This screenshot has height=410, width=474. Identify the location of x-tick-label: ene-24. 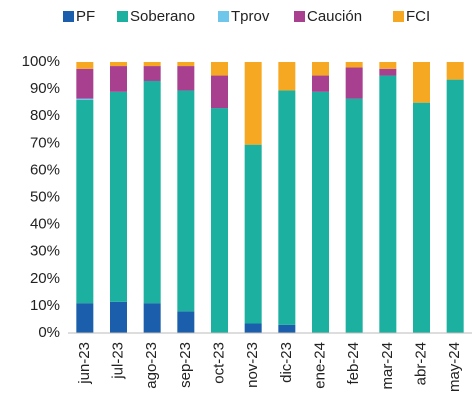
(319, 365).